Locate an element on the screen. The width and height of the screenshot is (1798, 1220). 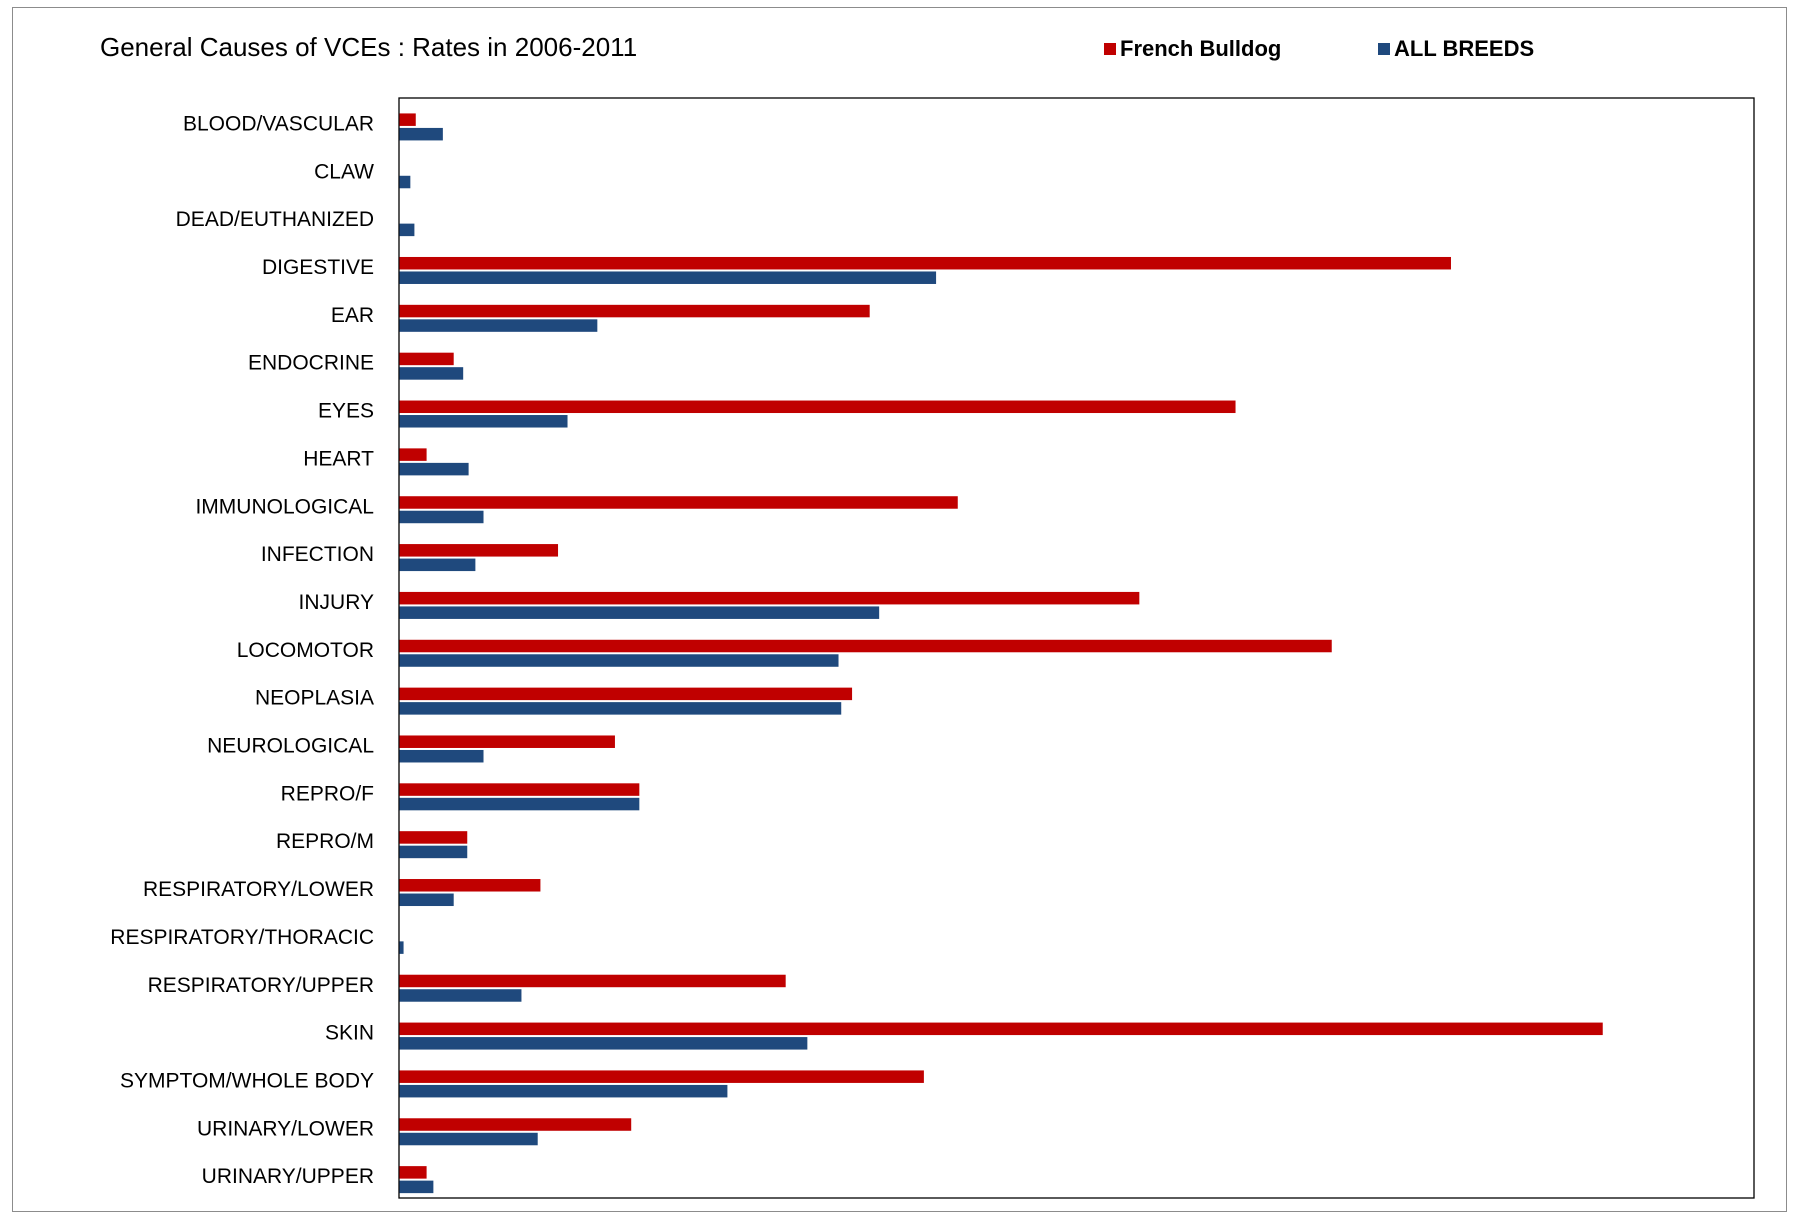
category-label-neoplasia: NEOPLASIA is located at coordinates (314, 698).